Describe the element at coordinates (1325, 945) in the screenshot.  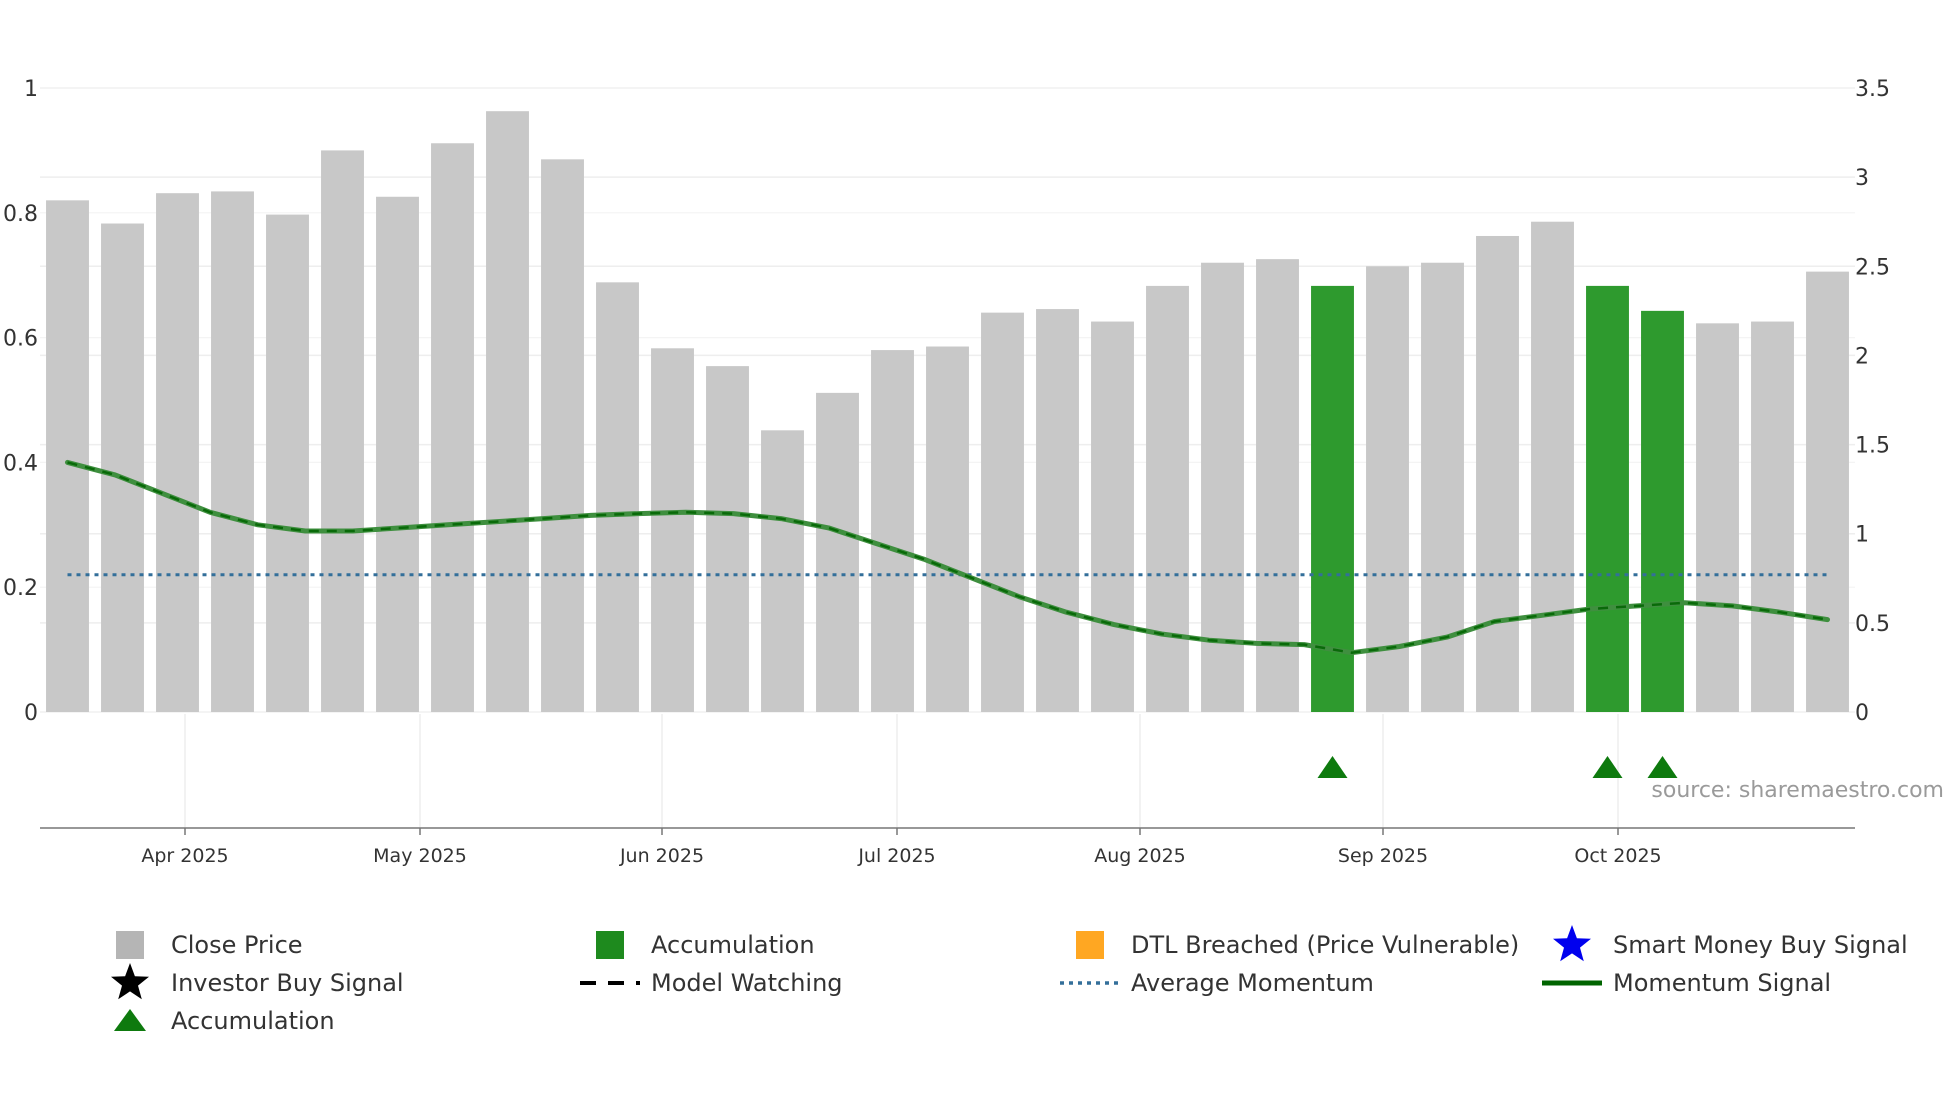
I see `legend-label: DTL Breached (Price Vulnerable)` at that location.